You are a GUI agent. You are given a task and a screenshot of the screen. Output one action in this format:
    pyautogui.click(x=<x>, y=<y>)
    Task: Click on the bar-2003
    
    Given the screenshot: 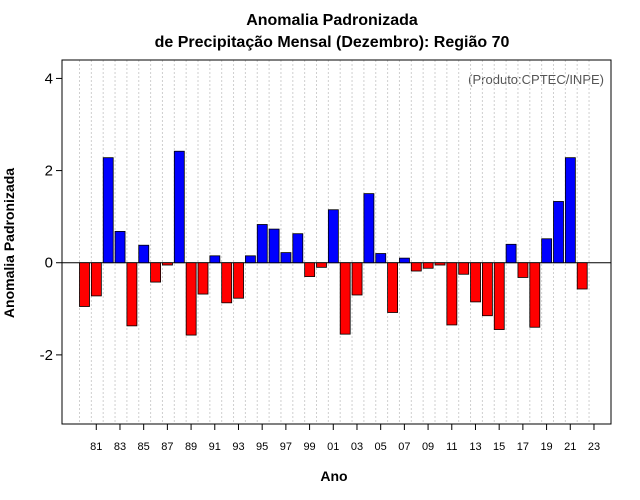 What is the action you would take?
    pyautogui.click(x=357, y=279)
    